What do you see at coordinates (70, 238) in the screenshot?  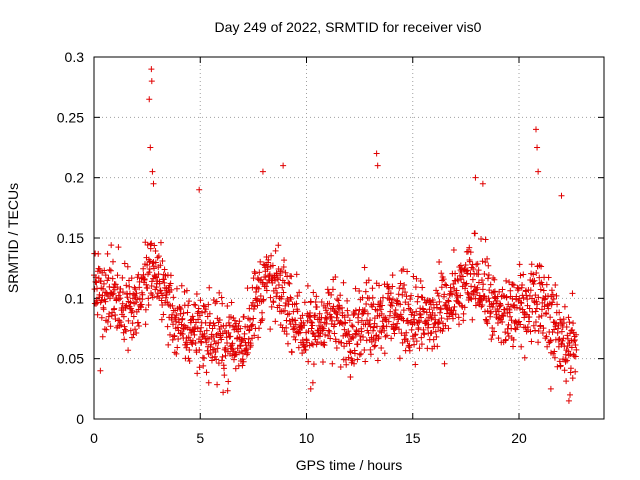 I see `y-tick-label: 0.15` at bounding box center [70, 238].